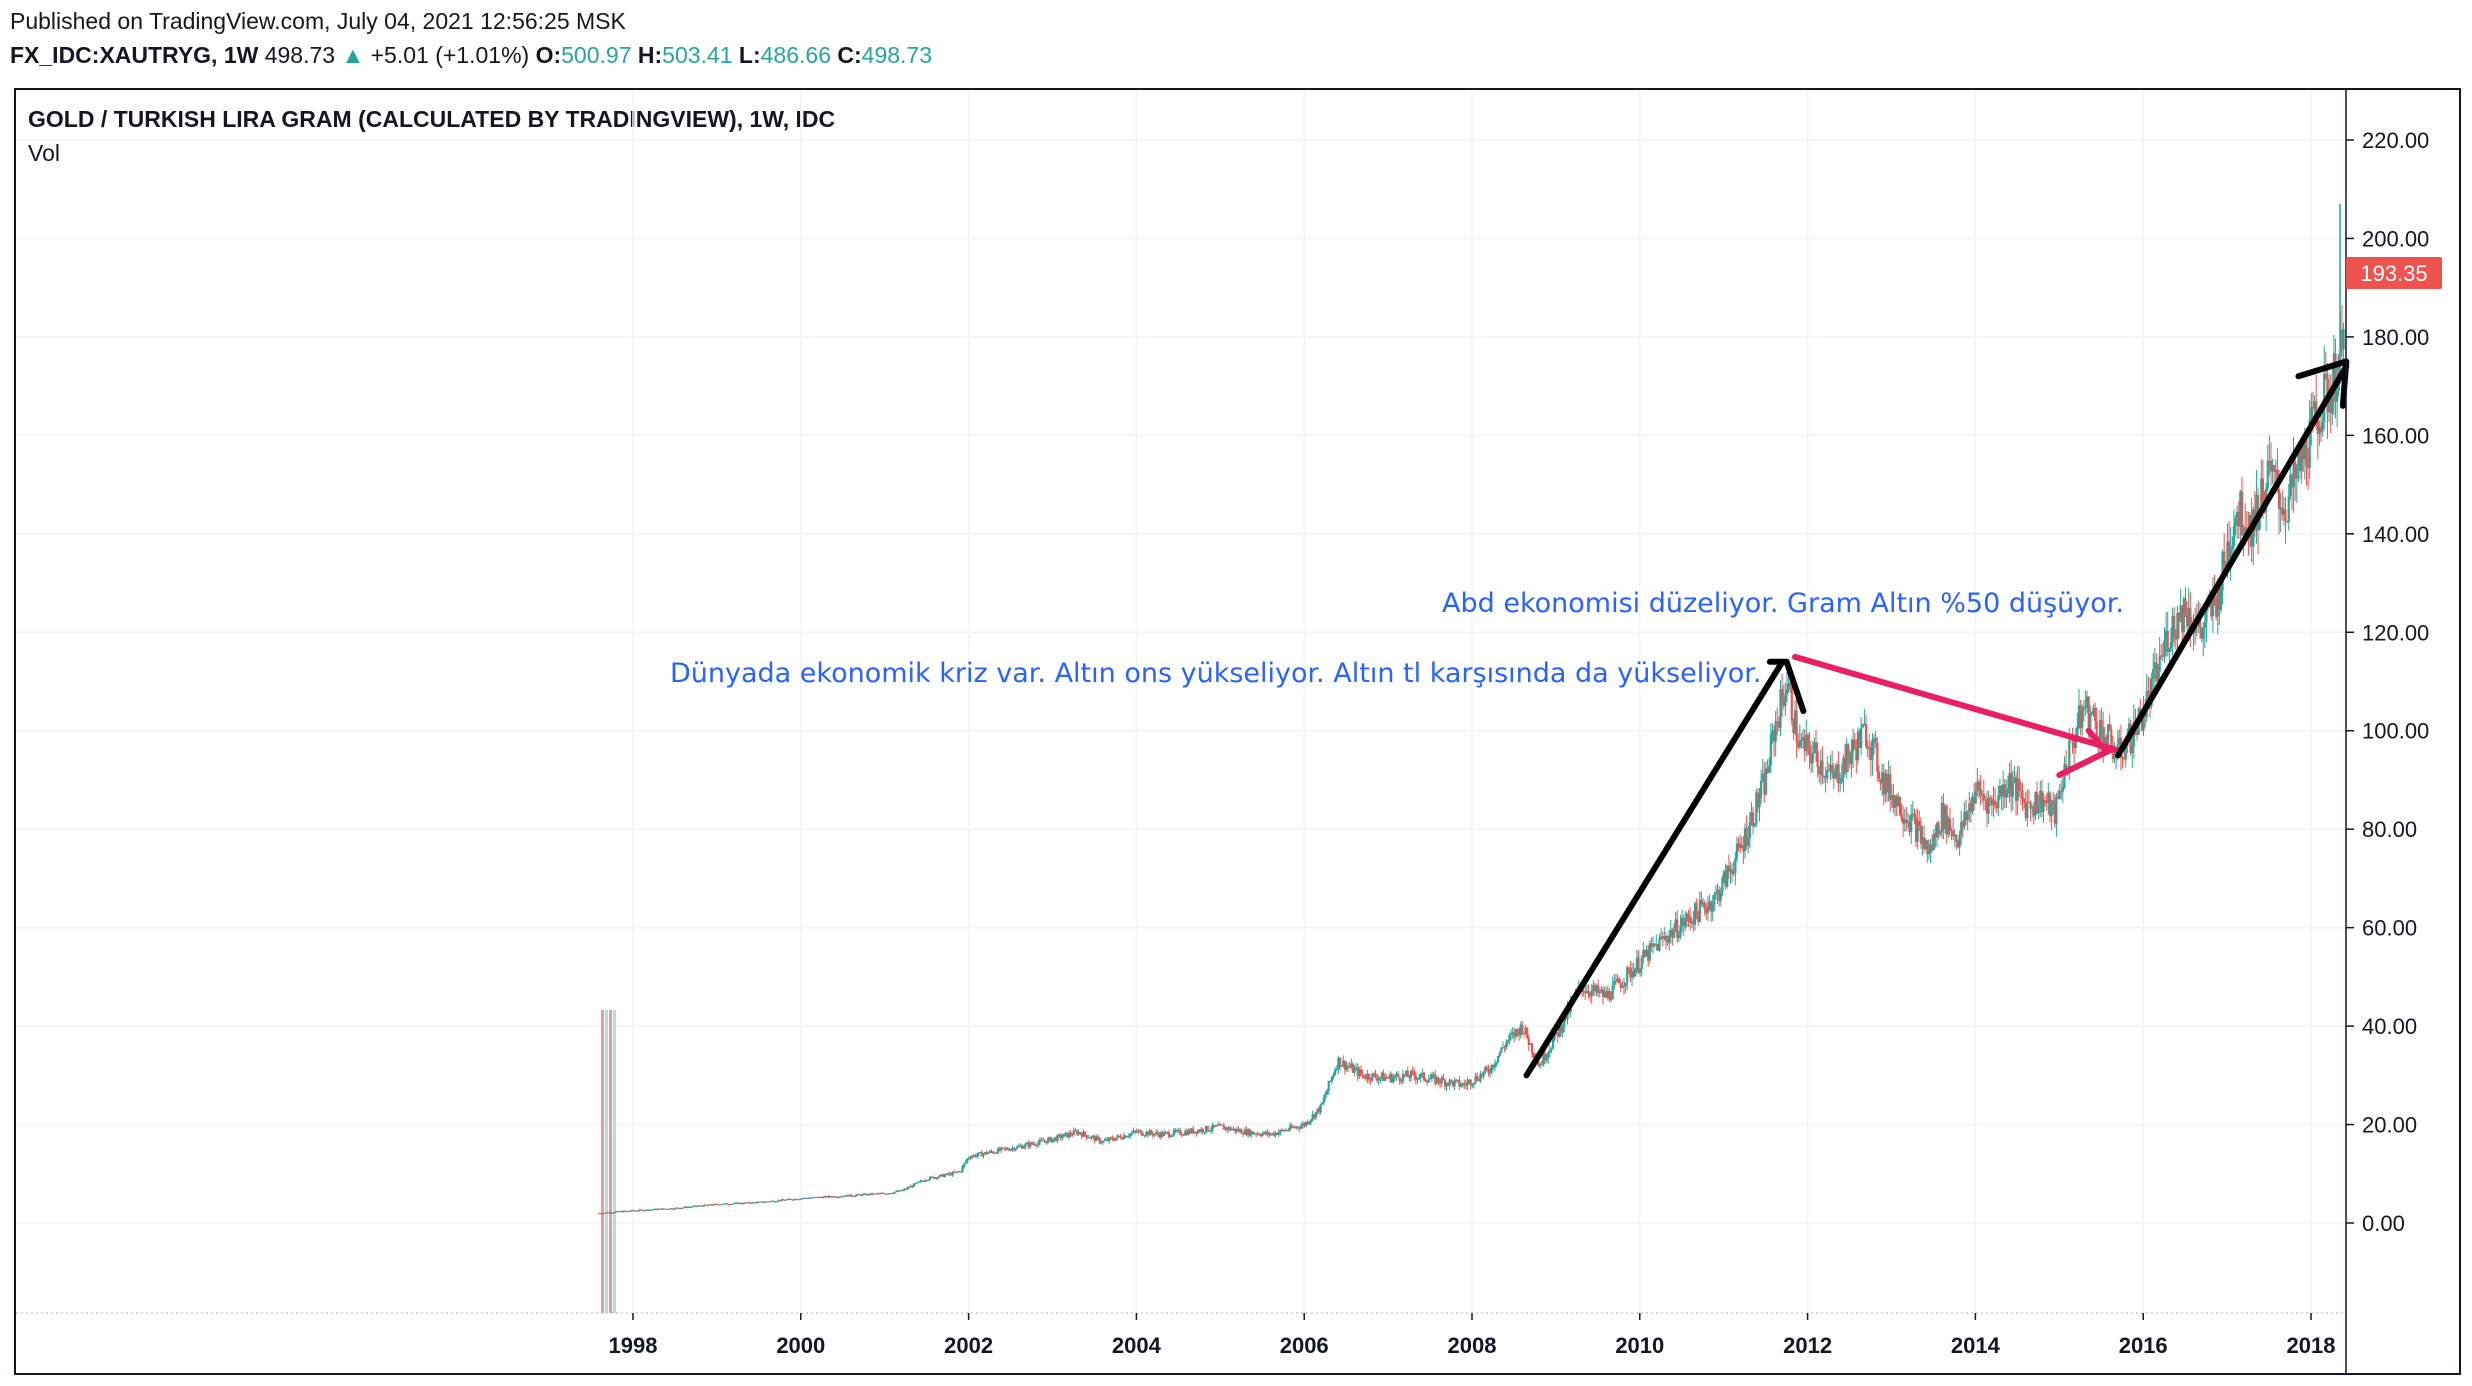 The width and height of the screenshot is (2472, 1386). Describe the element at coordinates (608, 1161) in the screenshot. I see `volume-bars` at that location.